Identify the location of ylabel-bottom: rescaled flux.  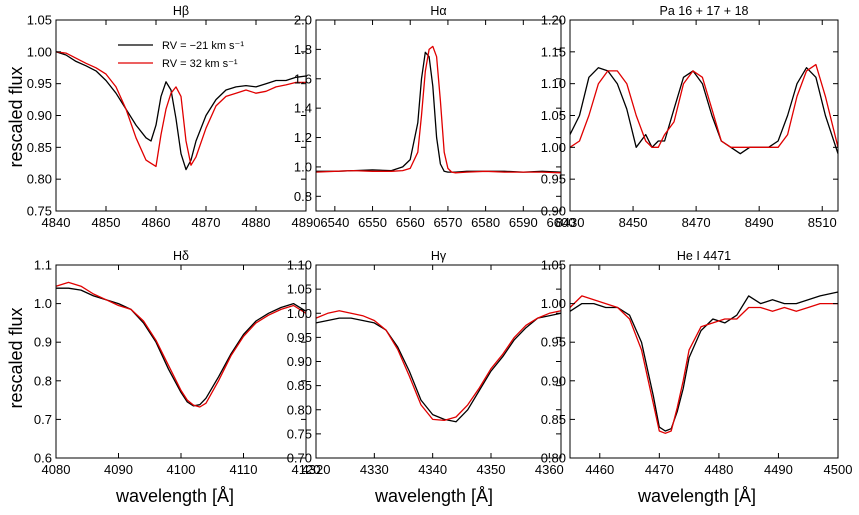
(16, 357).